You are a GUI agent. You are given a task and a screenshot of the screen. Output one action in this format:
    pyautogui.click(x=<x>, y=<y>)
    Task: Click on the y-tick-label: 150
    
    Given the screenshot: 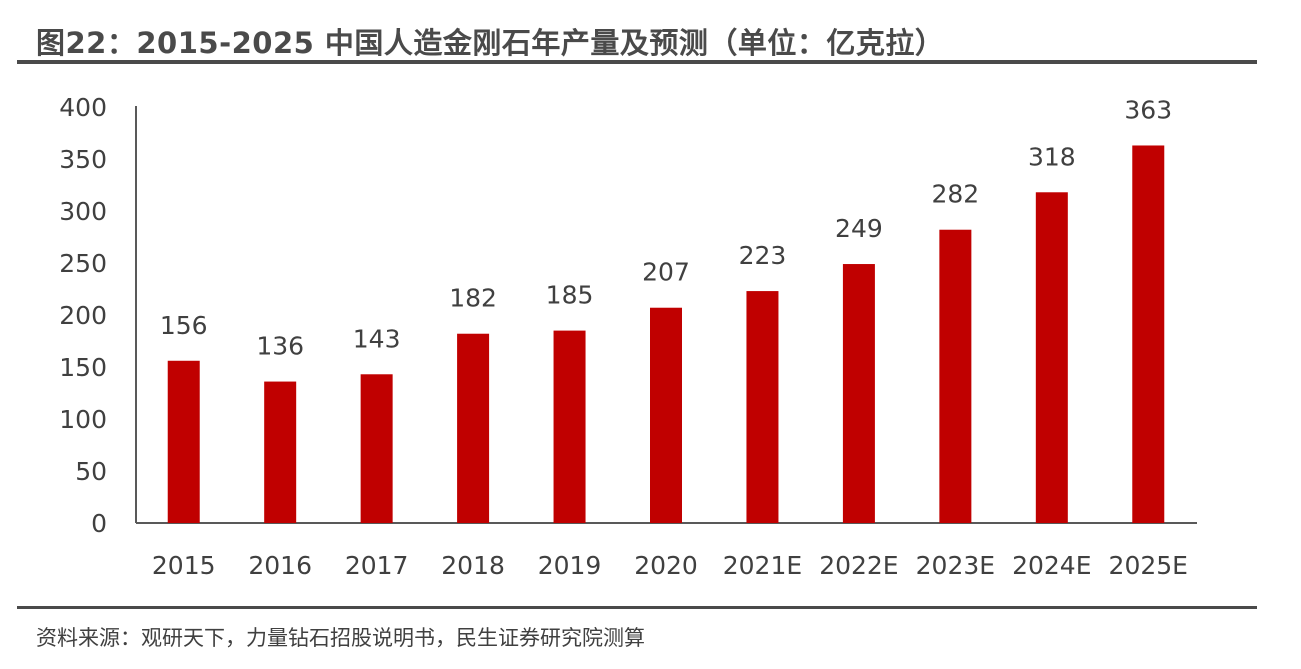 What is the action you would take?
    pyautogui.click(x=83, y=367)
    